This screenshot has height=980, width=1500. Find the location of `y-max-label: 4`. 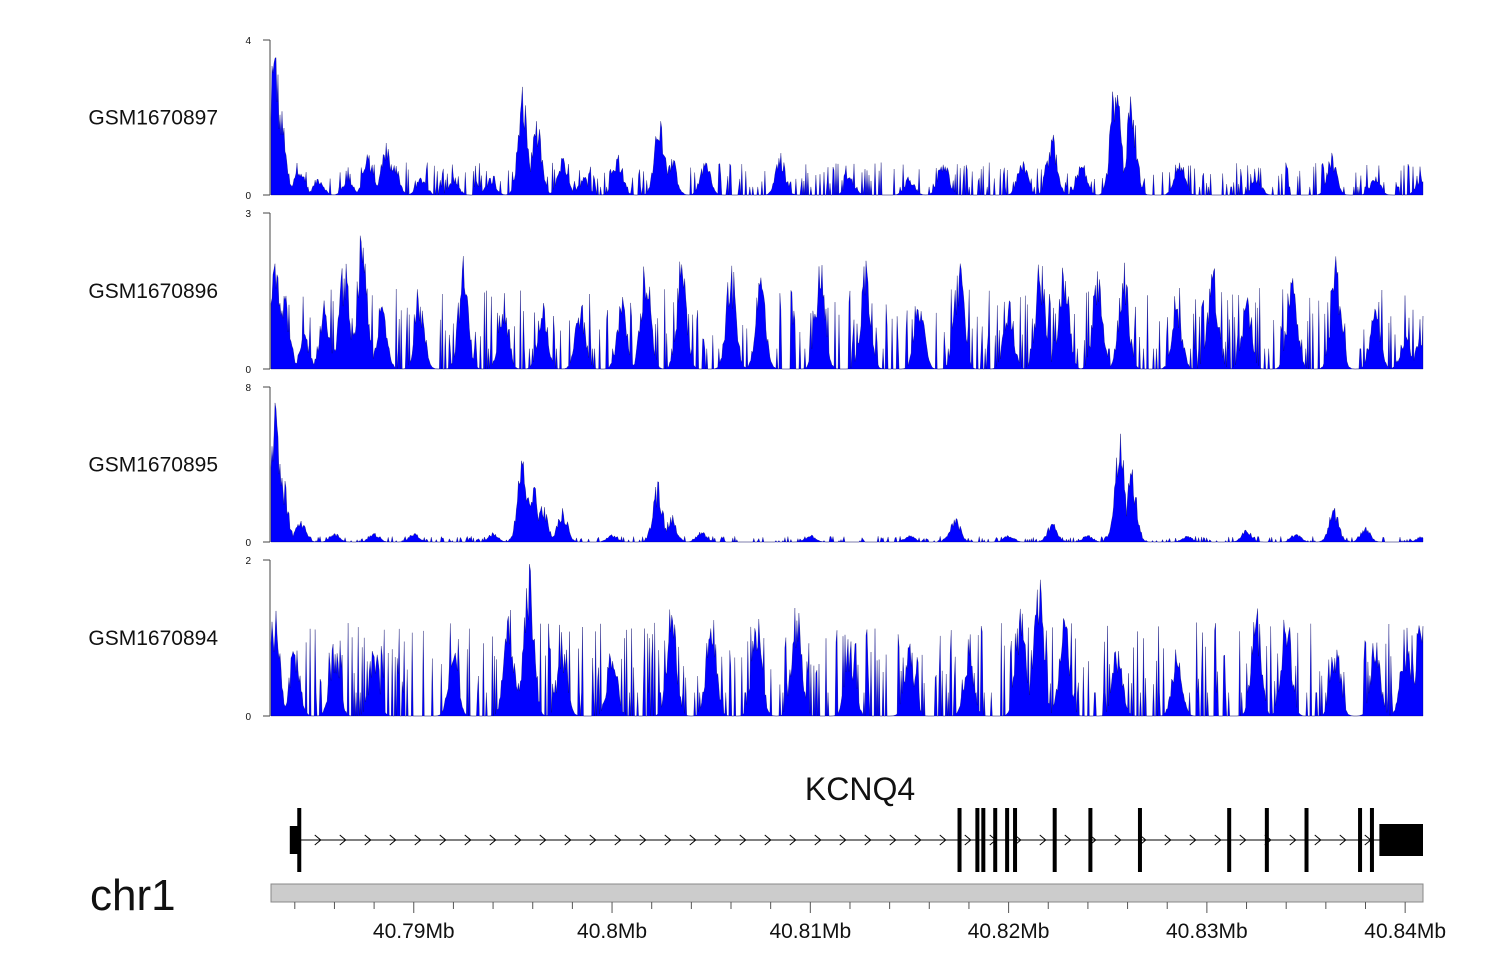

y-max-label: 4 is located at coordinates (248, 41).